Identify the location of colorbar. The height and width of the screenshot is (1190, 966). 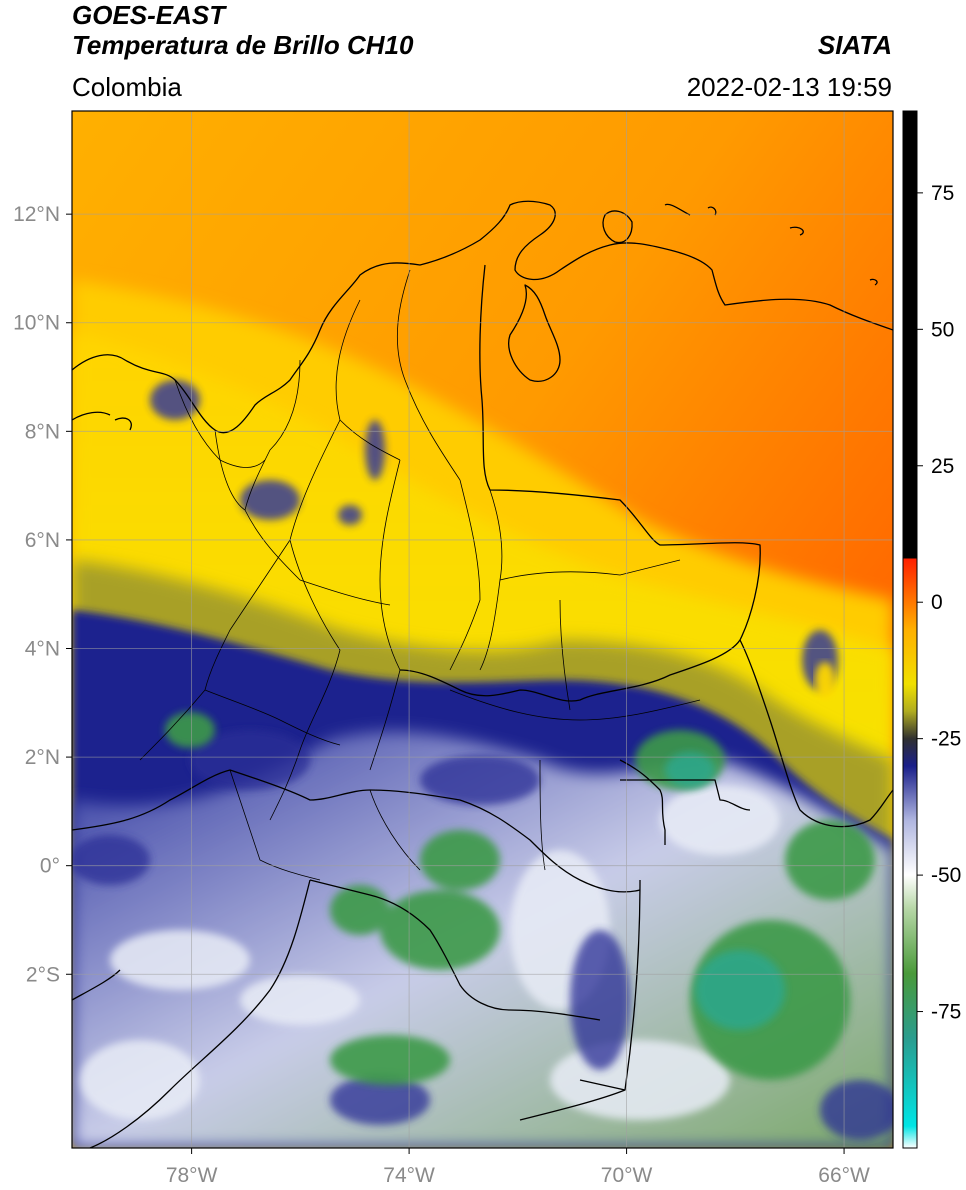
(910, 629).